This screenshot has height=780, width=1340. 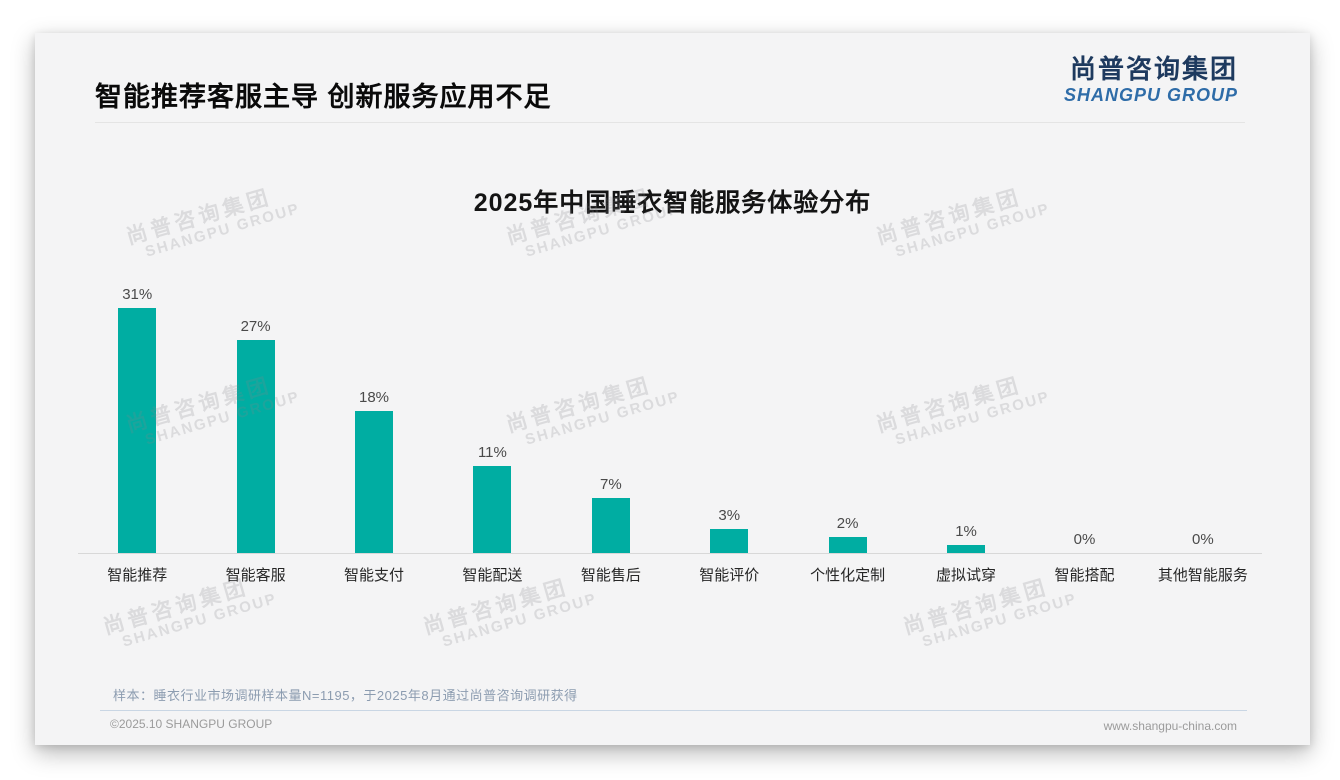 What do you see at coordinates (345, 695) in the screenshot?
I see `sample-note: 样本：睡衣行业市场调研样本量N=1195，于2025年8月通过尚普咨询调研获得` at bounding box center [345, 695].